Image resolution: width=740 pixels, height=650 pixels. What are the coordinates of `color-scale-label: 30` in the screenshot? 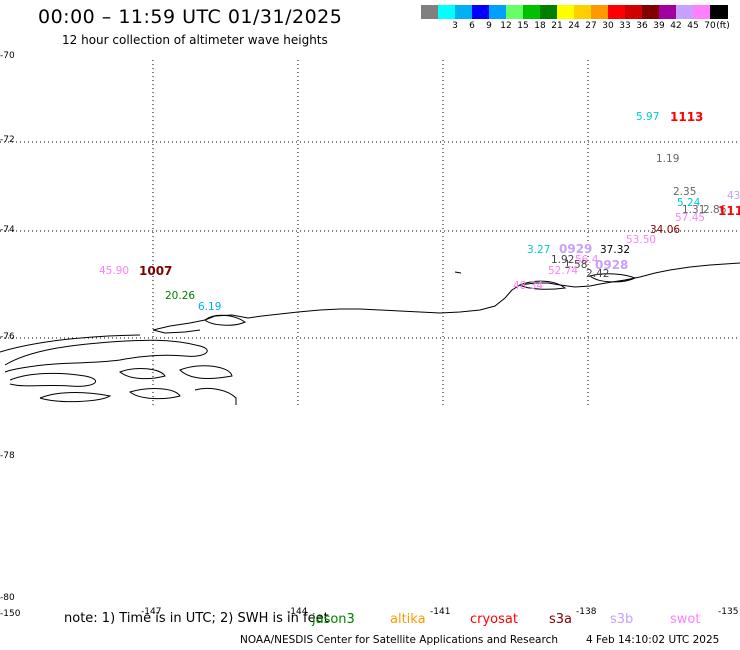 It's located at (608, 26).